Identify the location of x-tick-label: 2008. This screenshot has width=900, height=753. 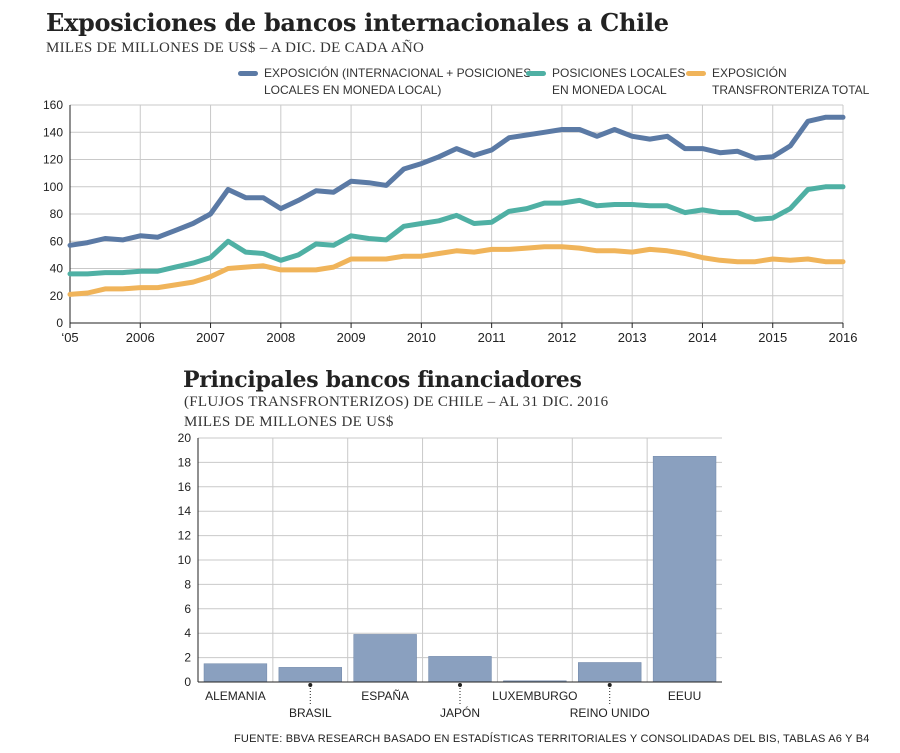
(280, 337).